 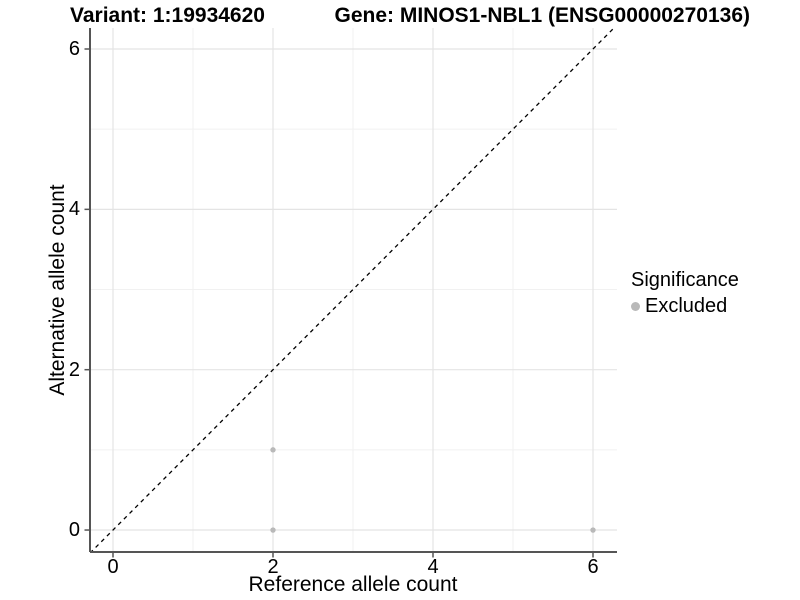 I want to click on y-tick-label: 0, so click(x=74, y=530).